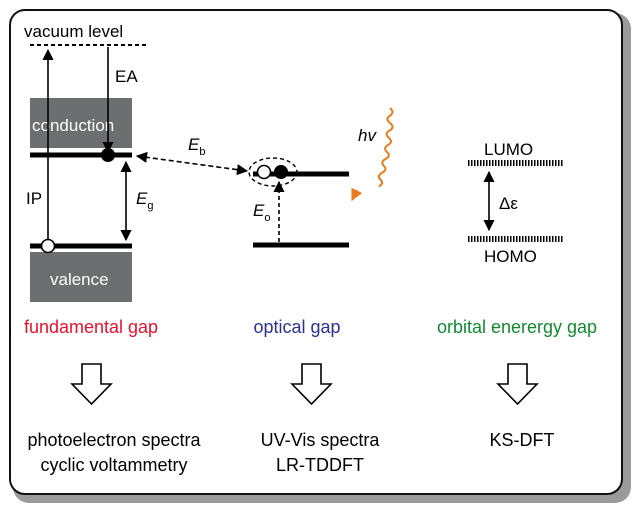  Describe the element at coordinates (517, 384) in the screenshot. I see `down-arrow-orbital` at that location.